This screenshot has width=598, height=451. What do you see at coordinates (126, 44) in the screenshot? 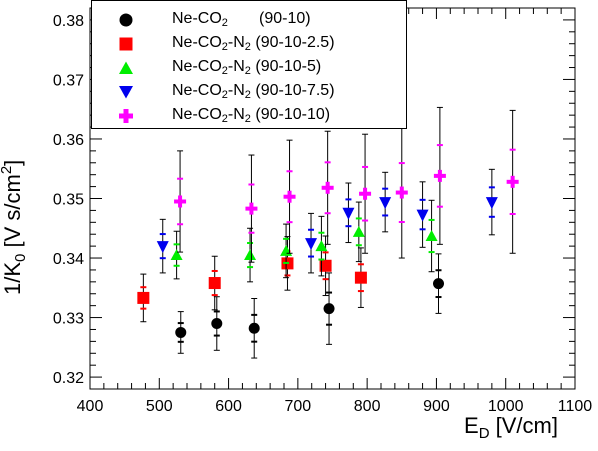
I see `legend-marker-square-icon` at bounding box center [126, 44].